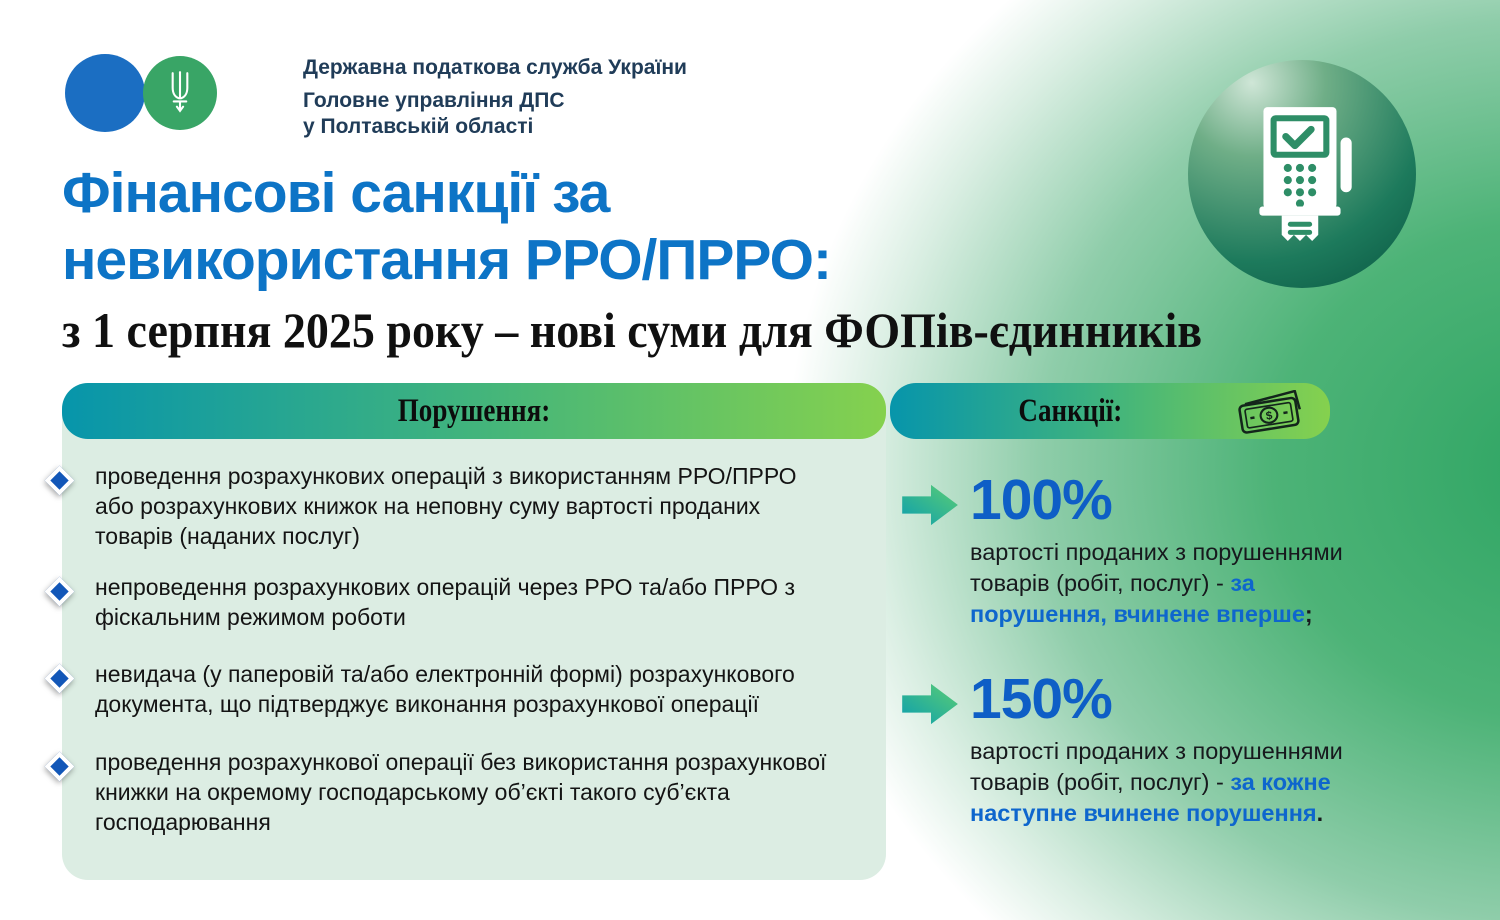  I want to click on logo-blue-circle, so click(105, 93).